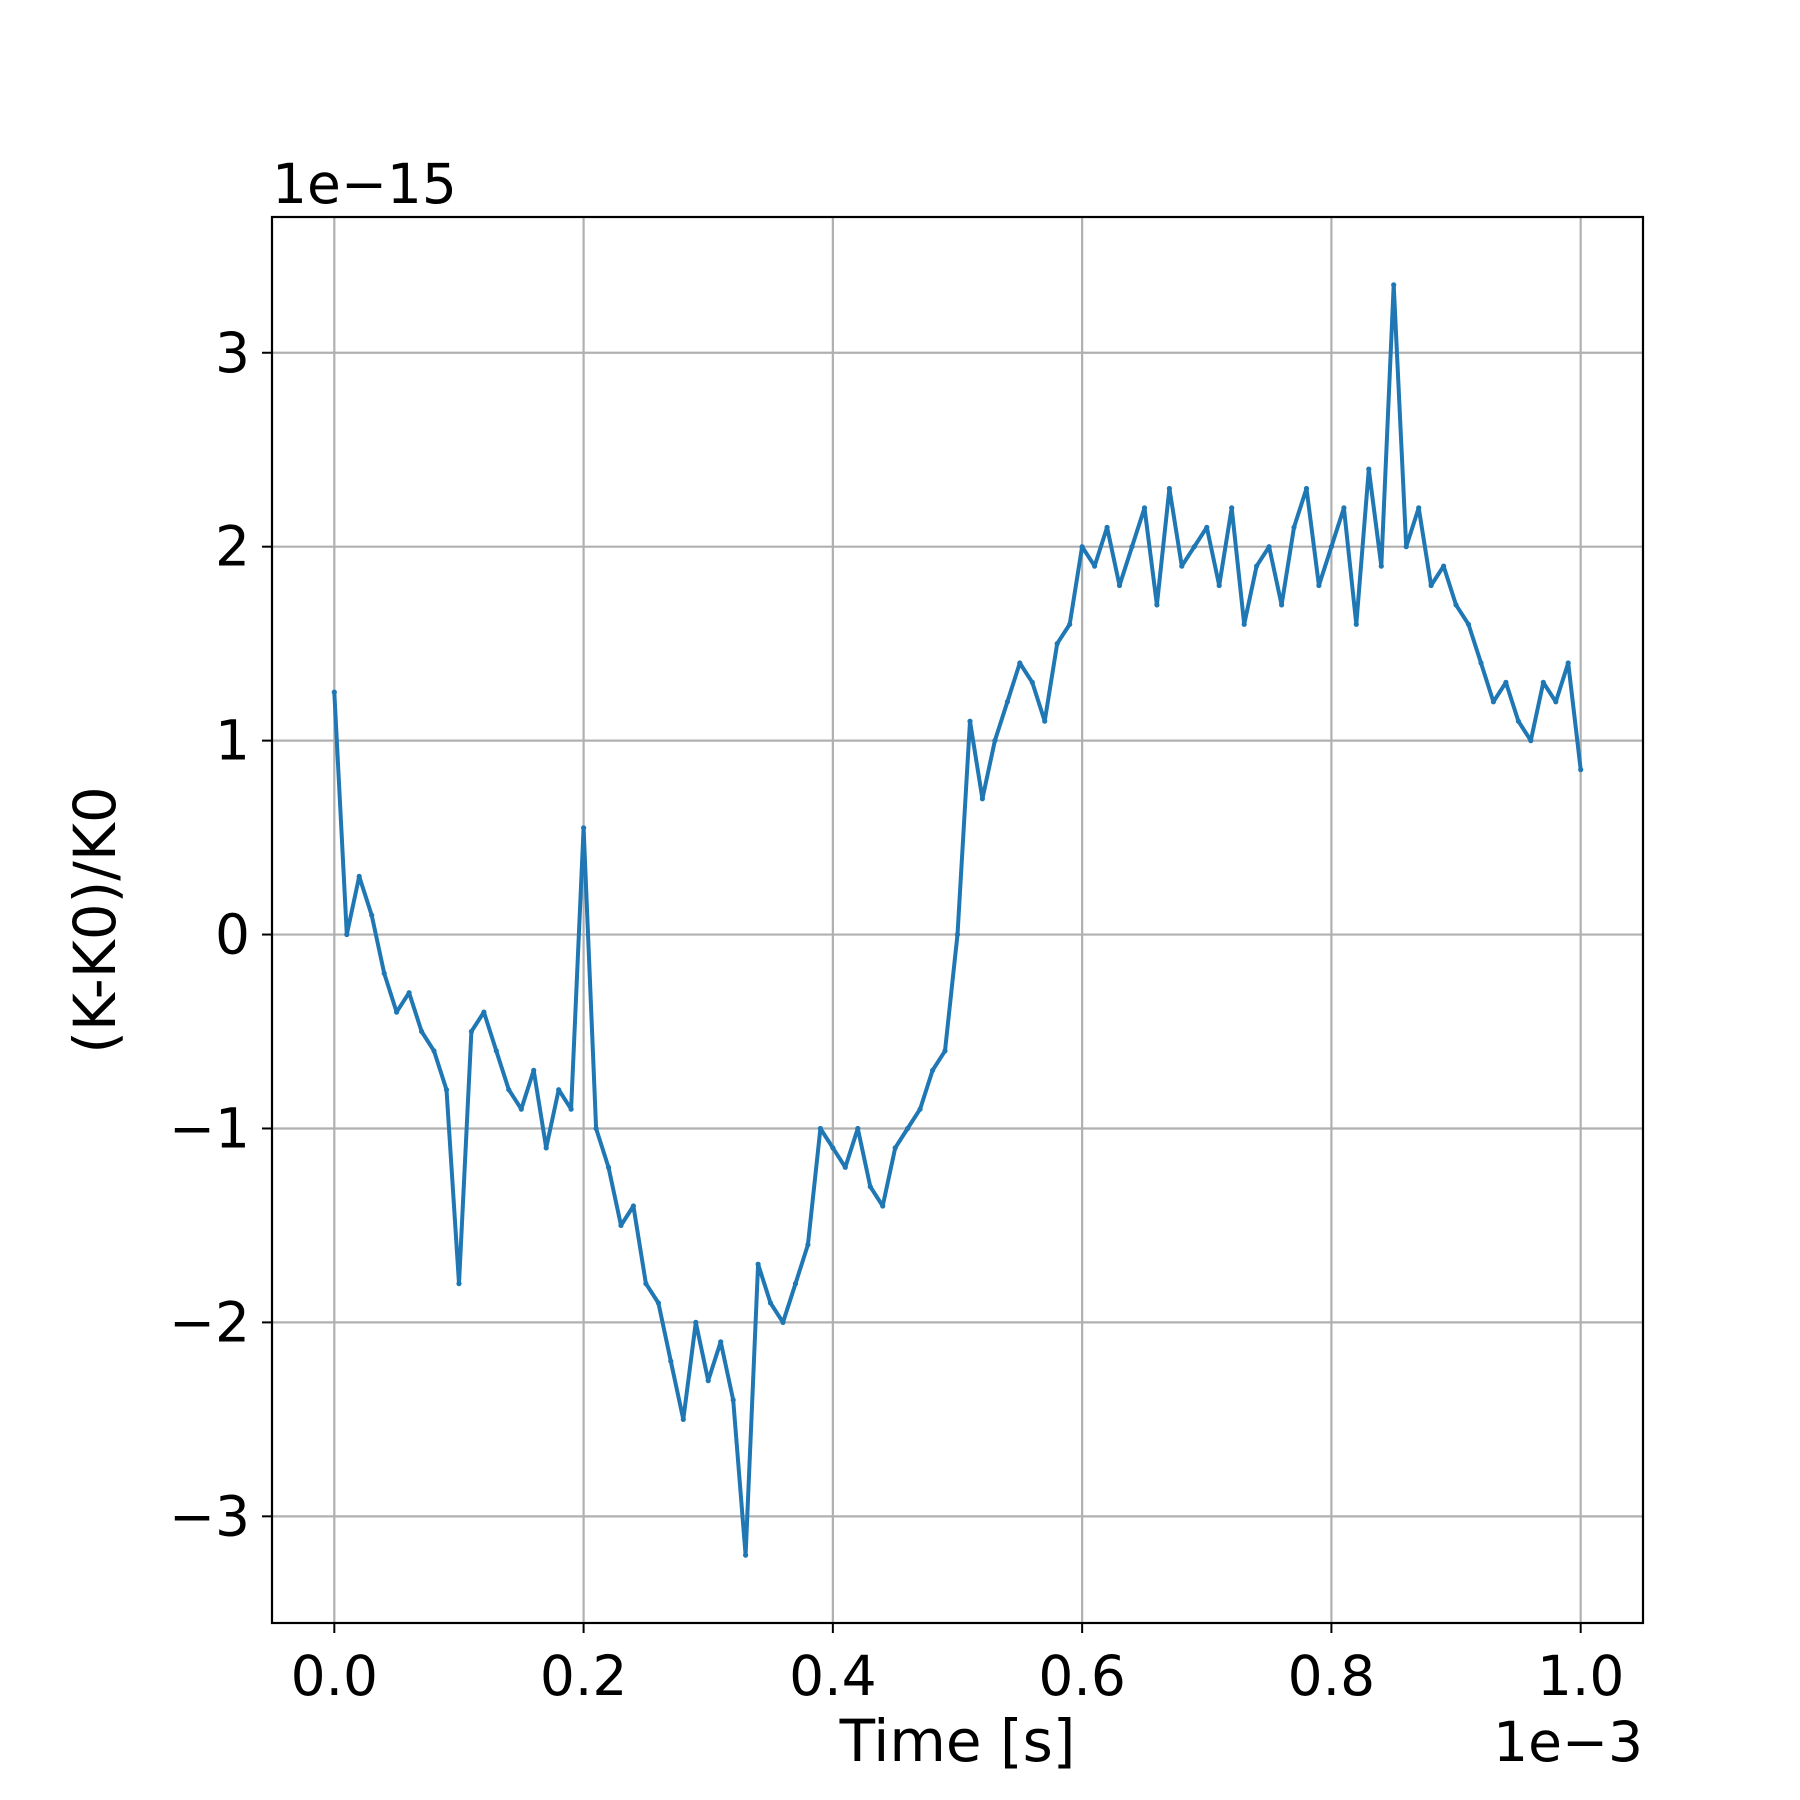 The image size is (1800, 1800). I want to click on y-tick-label: −1, so click(209, 1128).